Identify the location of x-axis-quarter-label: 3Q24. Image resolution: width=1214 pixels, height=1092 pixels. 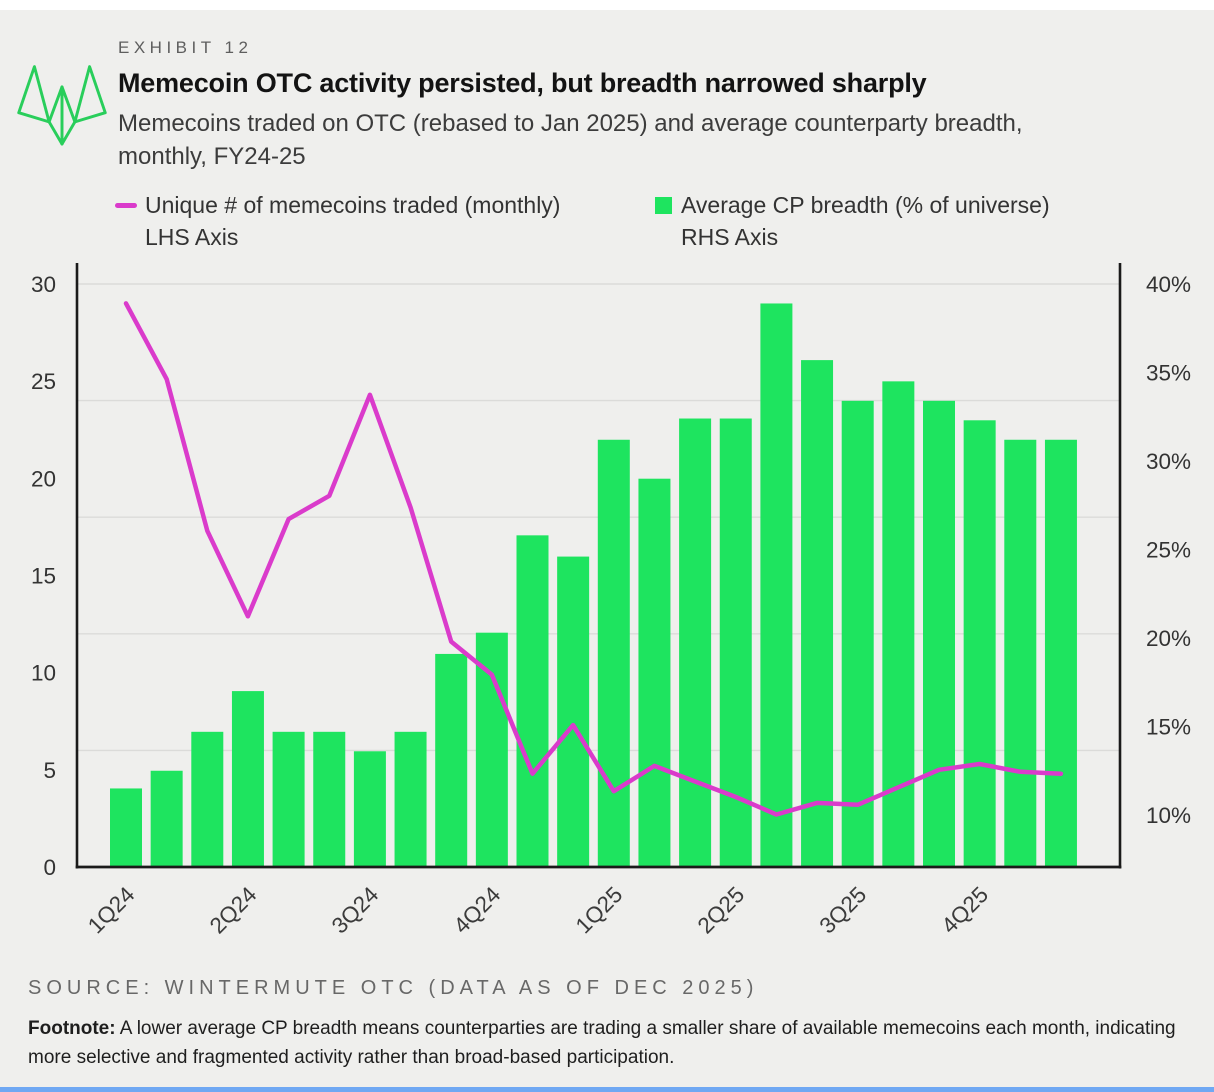
(355, 910).